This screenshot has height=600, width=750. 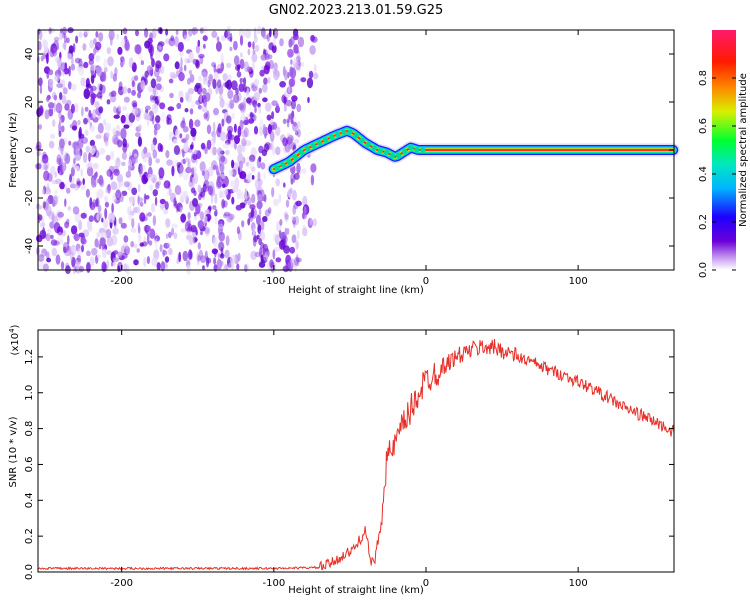 What do you see at coordinates (14, 339) in the screenshot?
I see `snr-scale-note: (x104)` at bounding box center [14, 339].